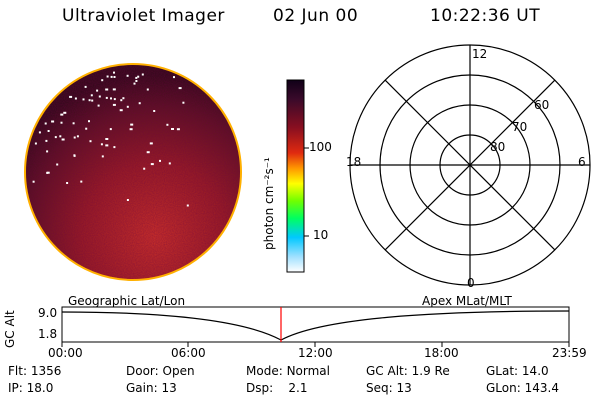 This screenshot has height=400, width=600. I want to click on orbit-plot, so click(315, 326).